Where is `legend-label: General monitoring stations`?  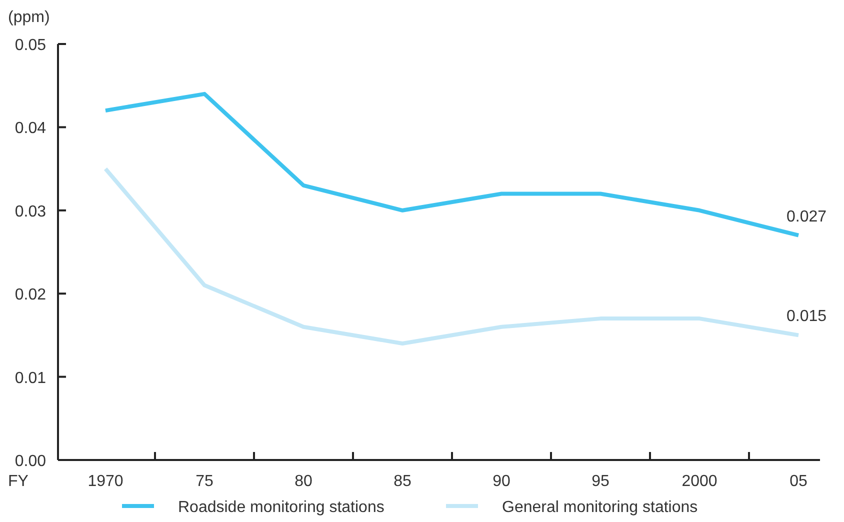 legend-label: General monitoring stations is located at coordinates (600, 507).